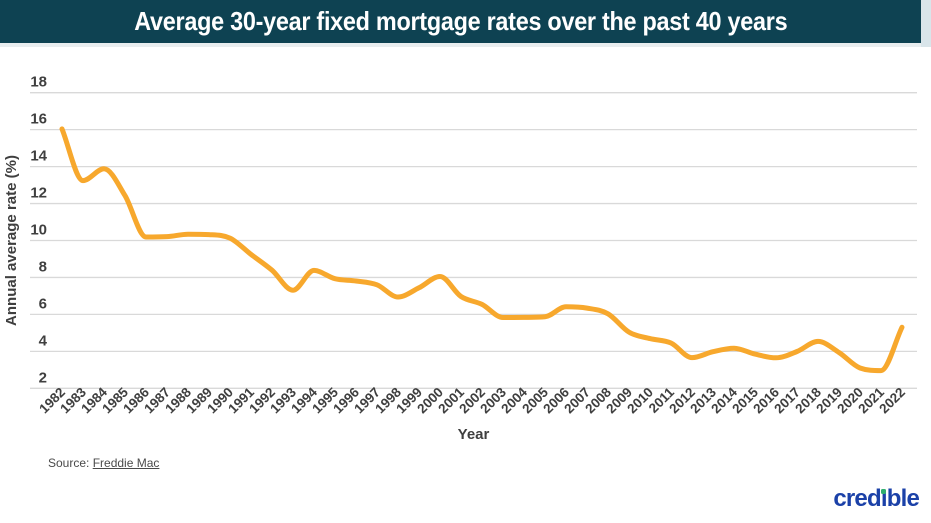 The image size is (931, 523). I want to click on logo-i-stem: ı, so click(884, 498).